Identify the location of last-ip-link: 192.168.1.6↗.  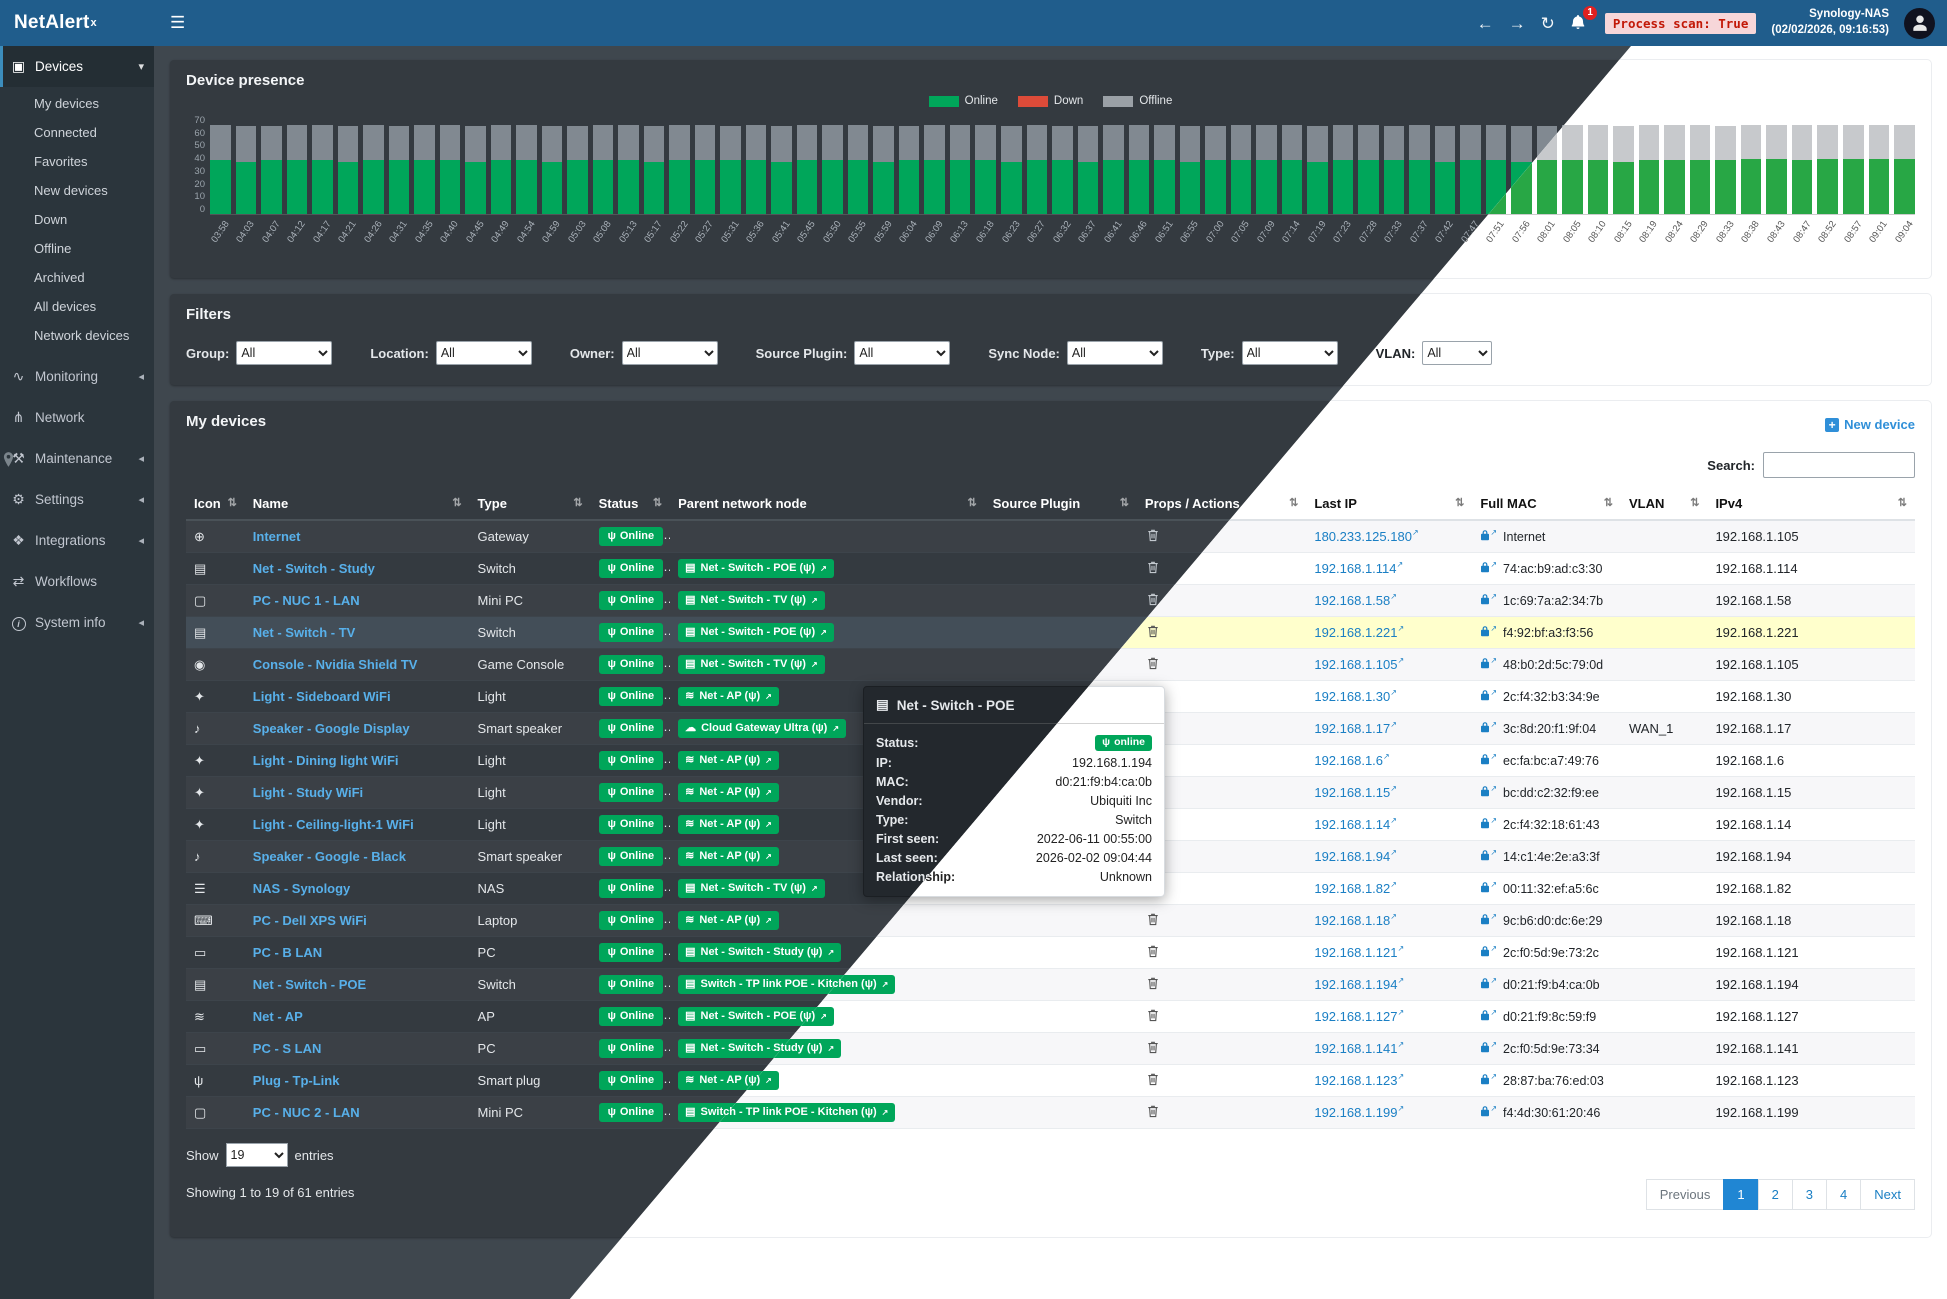
(1352, 760).